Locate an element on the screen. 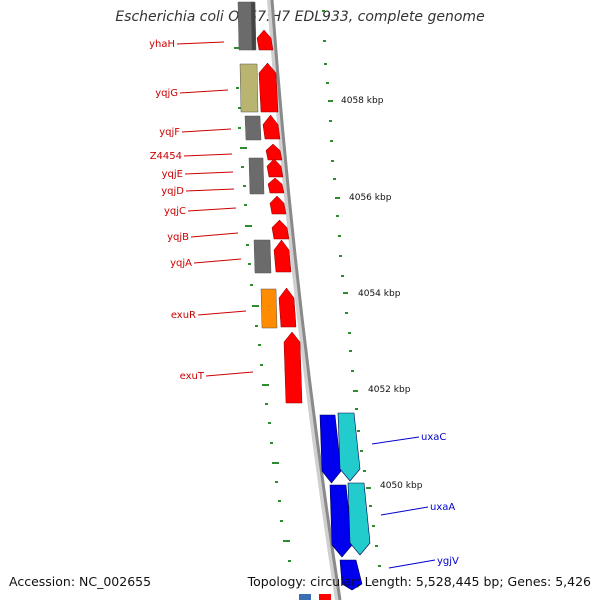  gene-block-yhaH is located at coordinates (245, 26).